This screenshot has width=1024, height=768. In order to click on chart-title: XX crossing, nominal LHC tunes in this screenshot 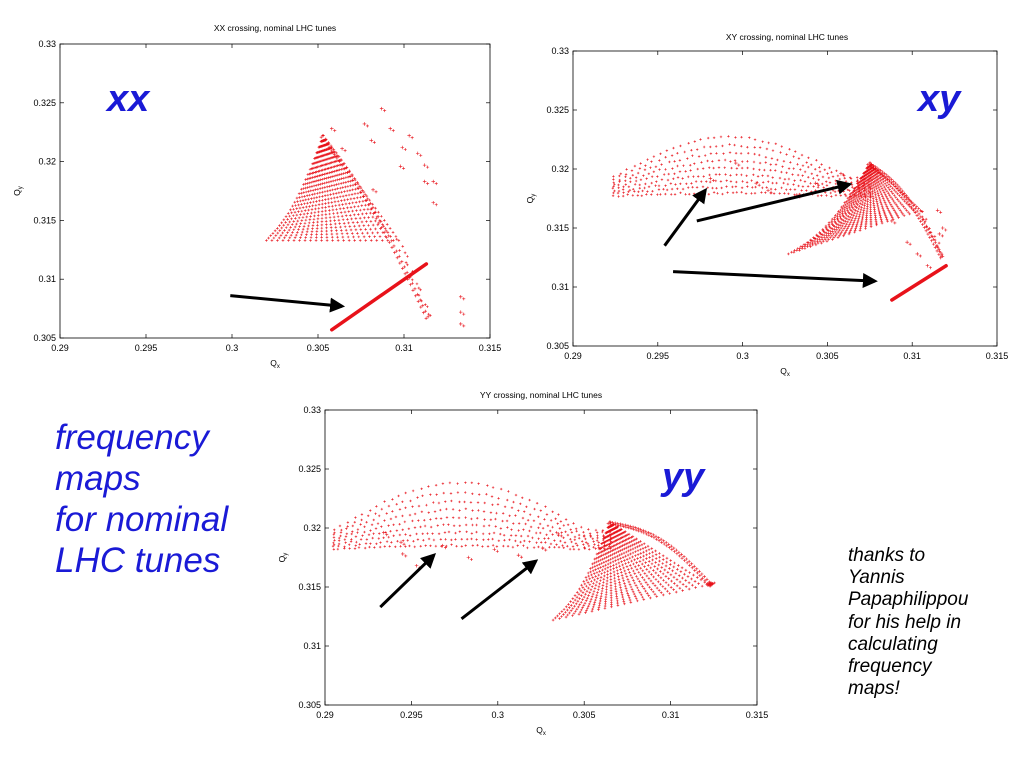, I will do `click(275, 28)`.